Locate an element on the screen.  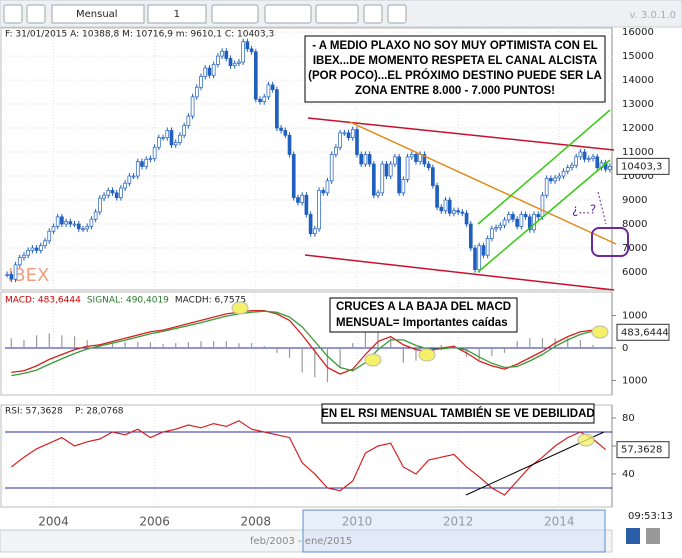
header: RSI: 57,3628 is located at coordinates (34, 412).